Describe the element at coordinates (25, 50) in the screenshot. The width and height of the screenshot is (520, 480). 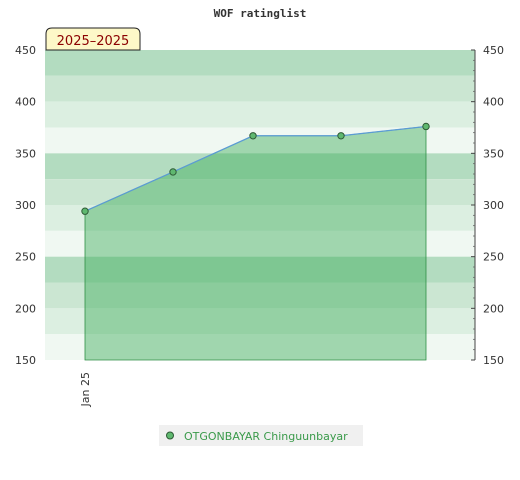
I see `y-tick-label-left: 450` at that location.